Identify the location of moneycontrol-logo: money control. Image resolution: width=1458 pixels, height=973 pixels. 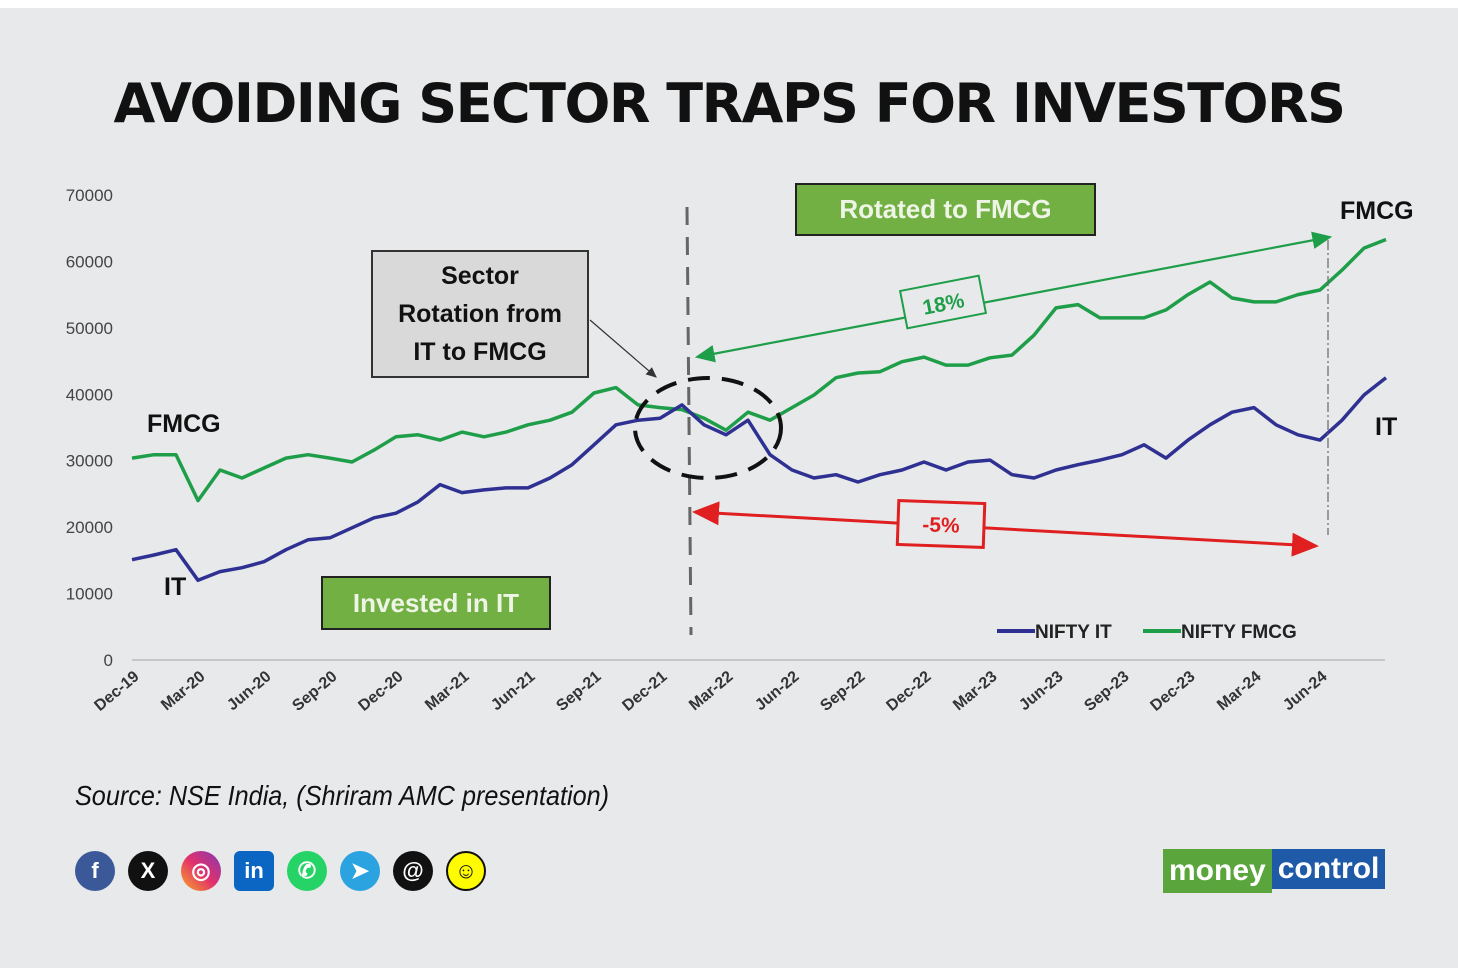
(1274, 871).